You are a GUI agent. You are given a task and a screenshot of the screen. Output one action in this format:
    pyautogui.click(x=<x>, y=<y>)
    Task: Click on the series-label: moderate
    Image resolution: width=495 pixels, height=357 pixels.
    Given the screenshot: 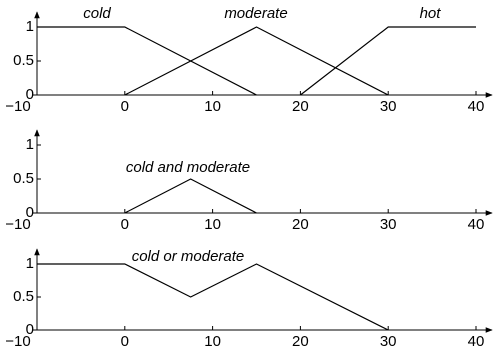 What is the action you would take?
    pyautogui.click(x=255, y=13)
    